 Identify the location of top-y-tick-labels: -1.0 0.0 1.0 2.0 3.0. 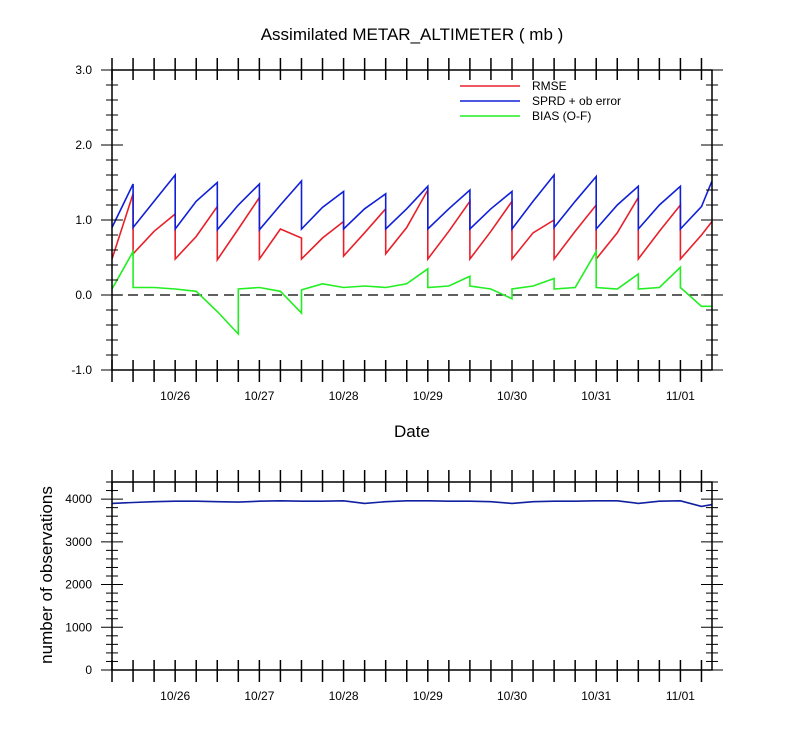
(81, 220).